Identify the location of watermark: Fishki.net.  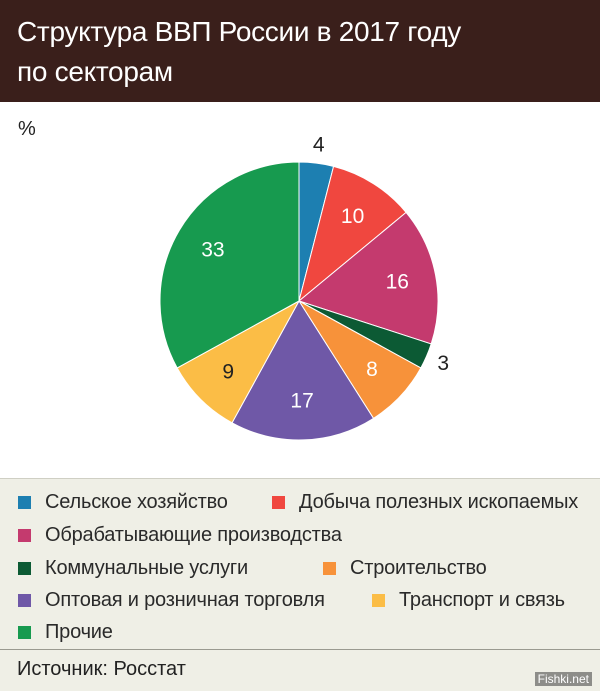
(563, 679).